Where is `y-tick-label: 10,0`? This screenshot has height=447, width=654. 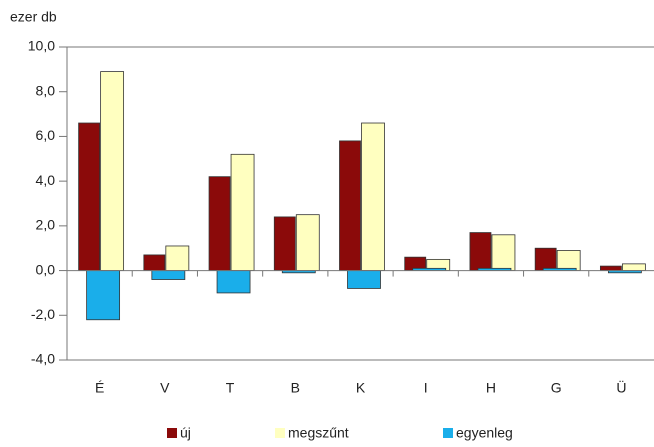
y-tick-label: 10,0 is located at coordinates (41, 46).